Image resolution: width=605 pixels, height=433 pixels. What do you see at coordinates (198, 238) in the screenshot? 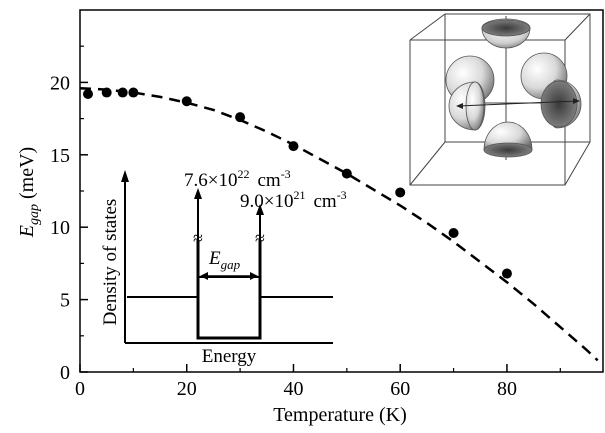
I see `left-break-mark: ≈` at bounding box center [198, 238].